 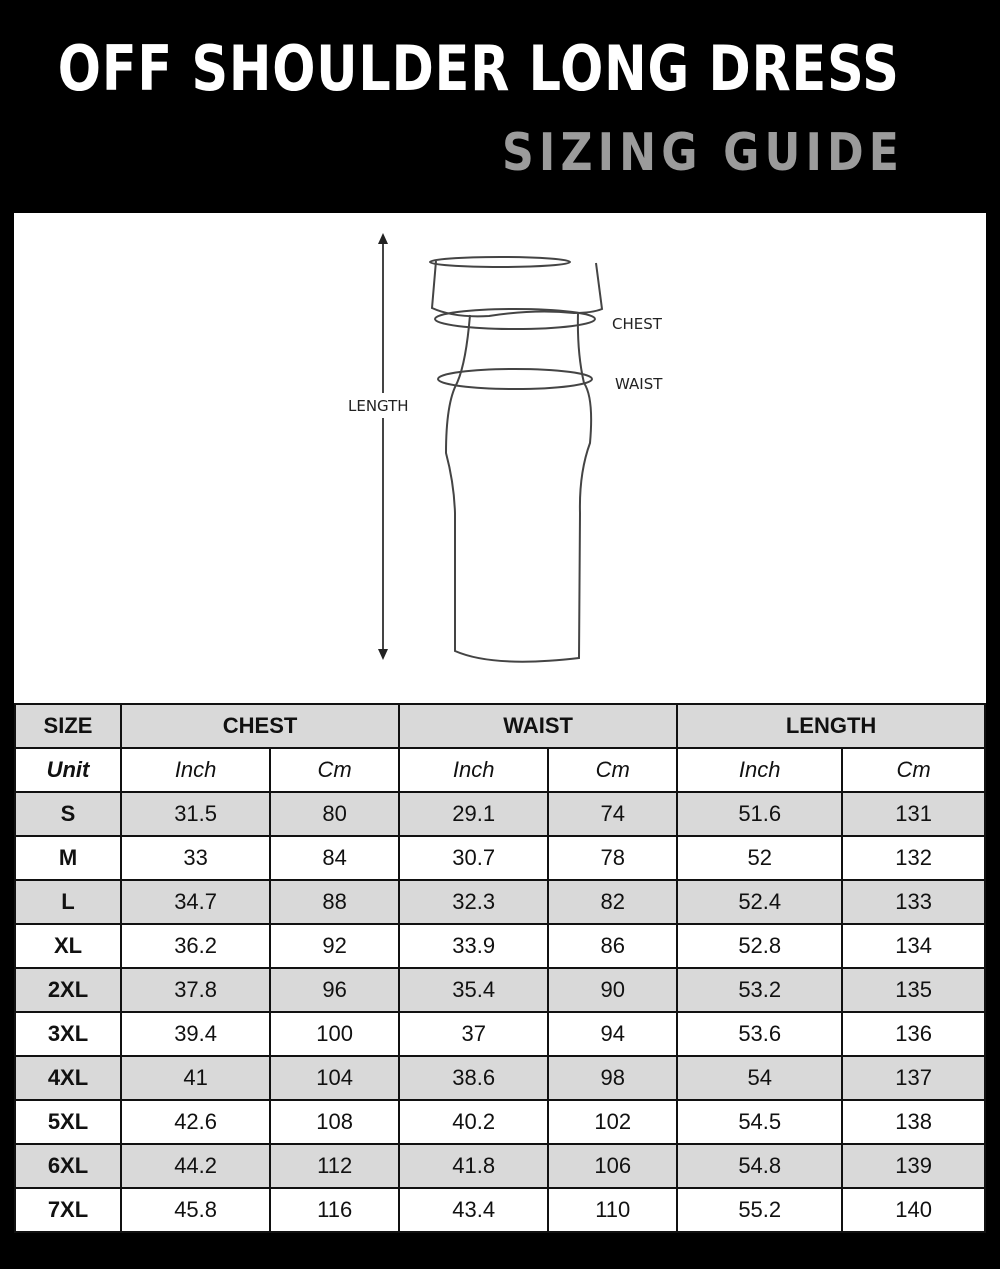 What do you see at coordinates (913, 990) in the screenshot?
I see `measurement-cell: 135` at bounding box center [913, 990].